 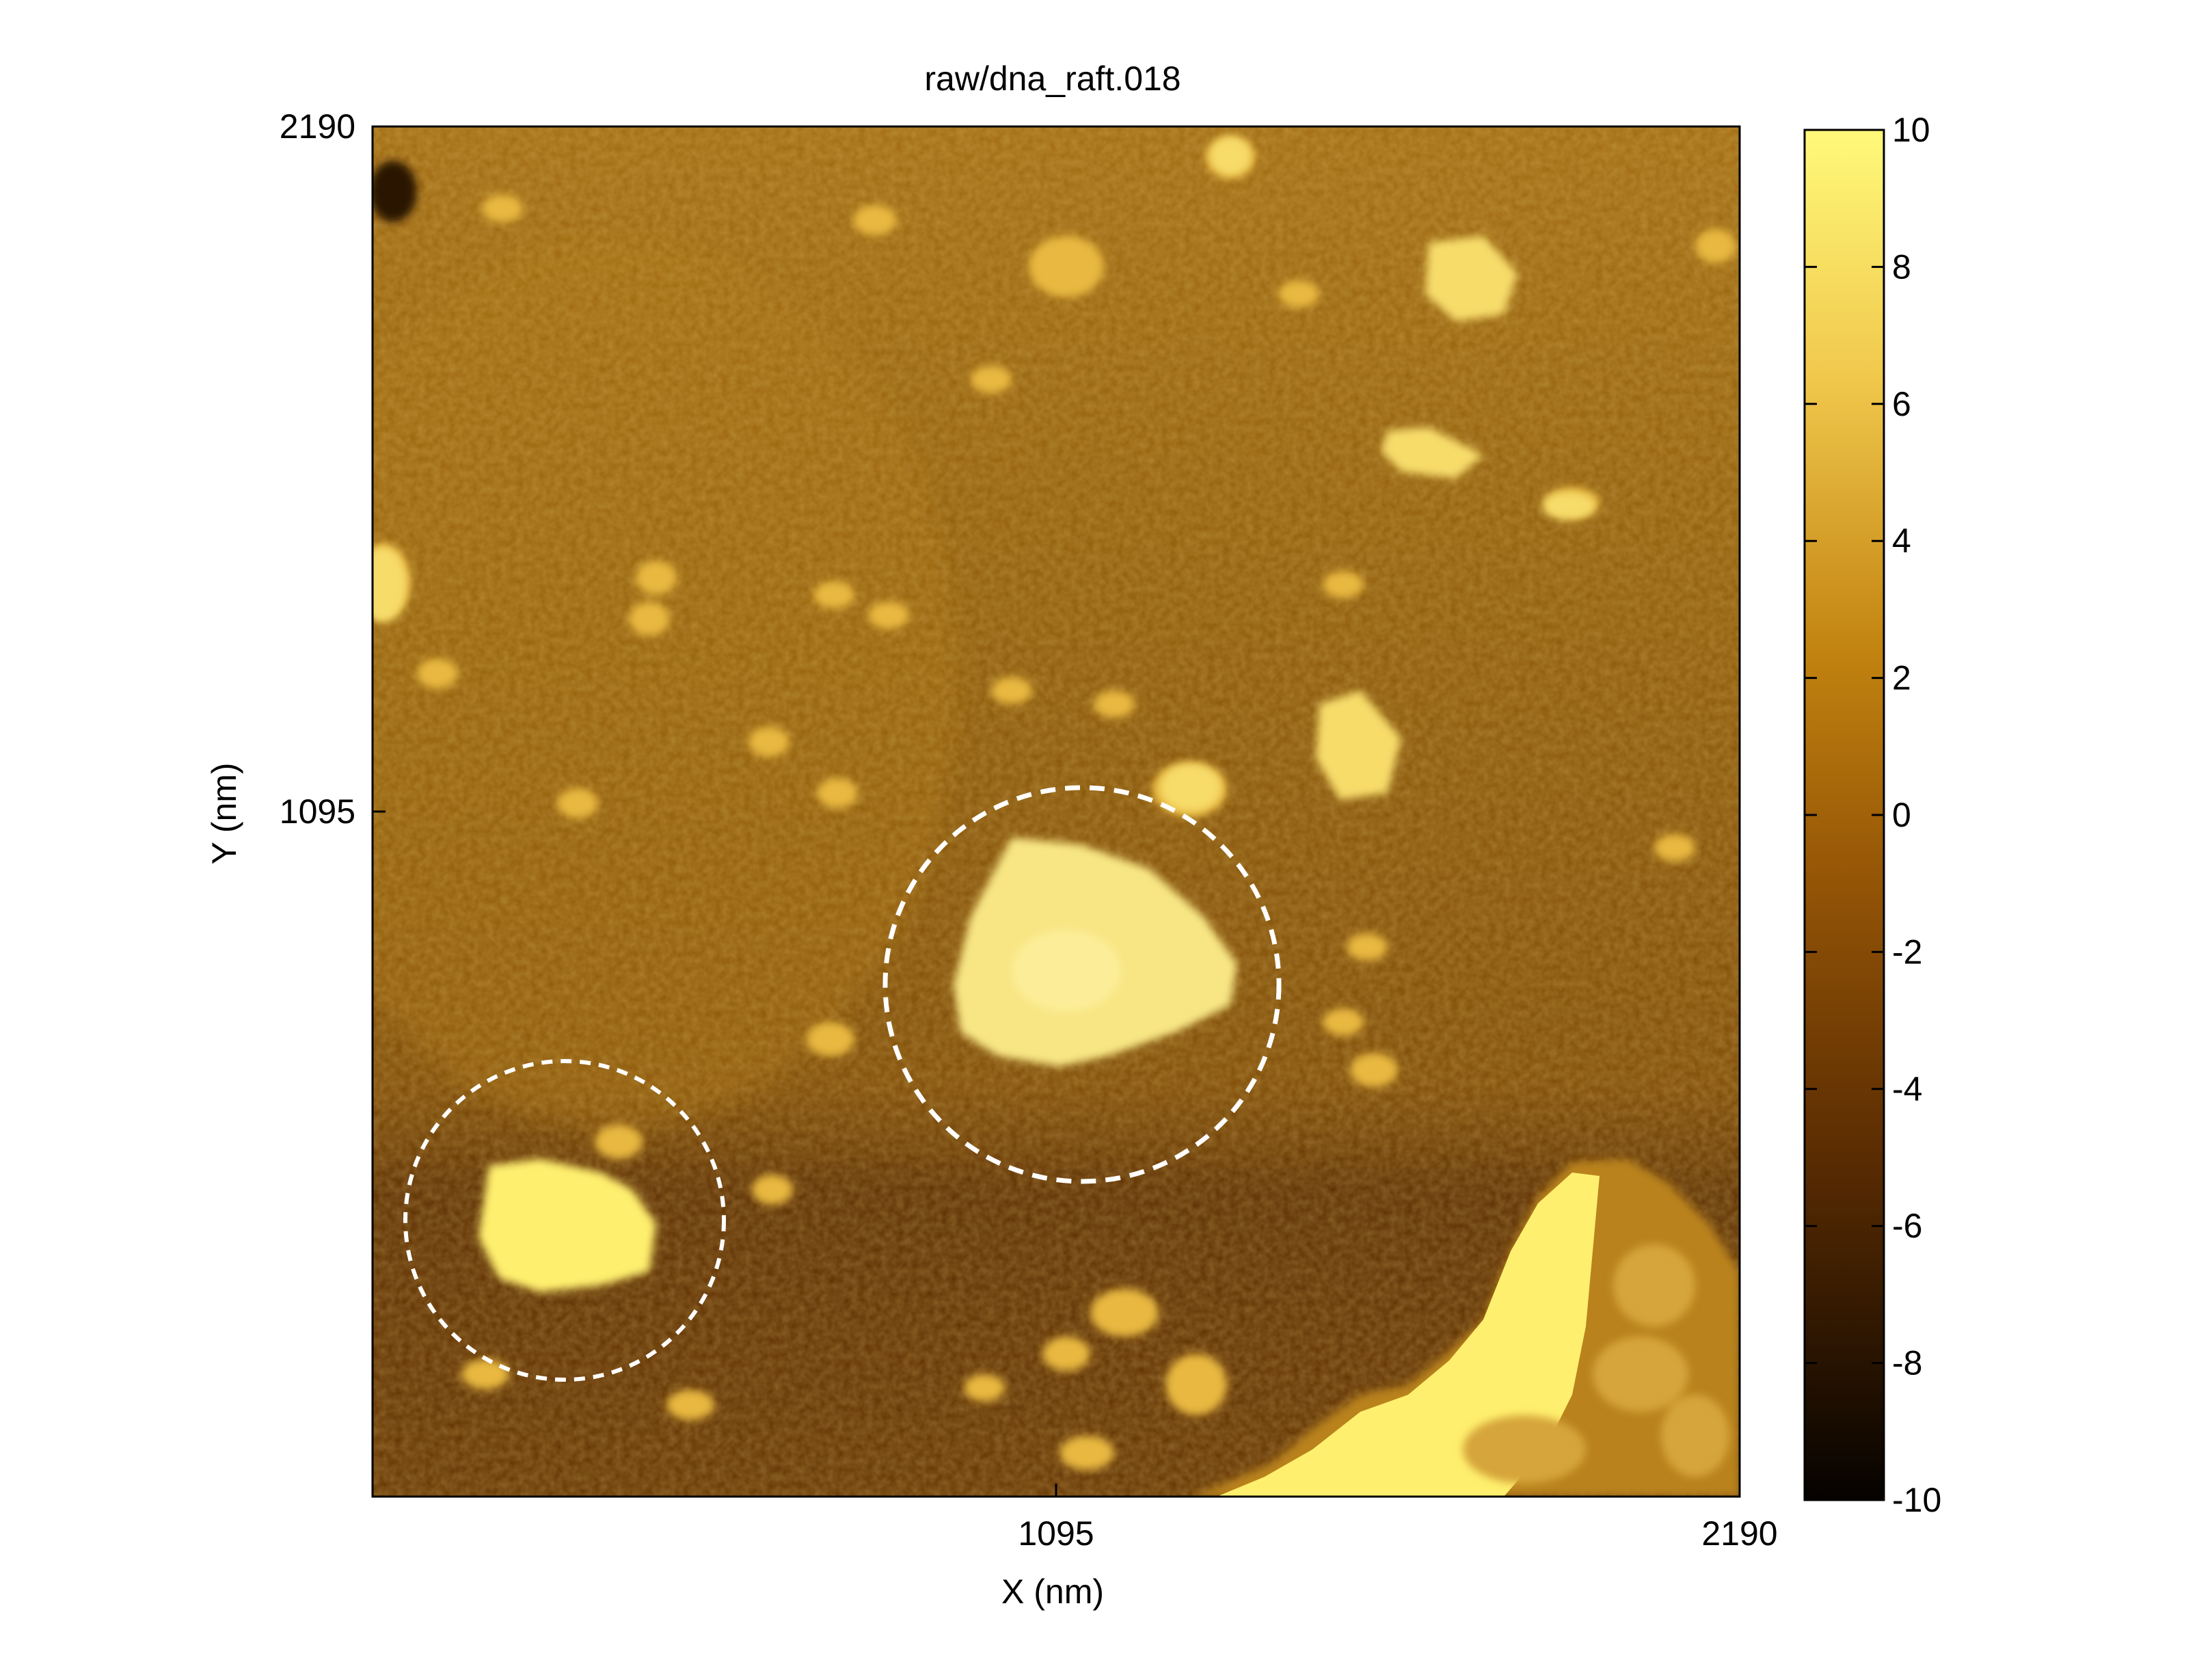 I want to click on colorbar-ticks: 10 8 6 4 2 0 -2 -4 -6 -8 -10, so click(x=1873, y=815).